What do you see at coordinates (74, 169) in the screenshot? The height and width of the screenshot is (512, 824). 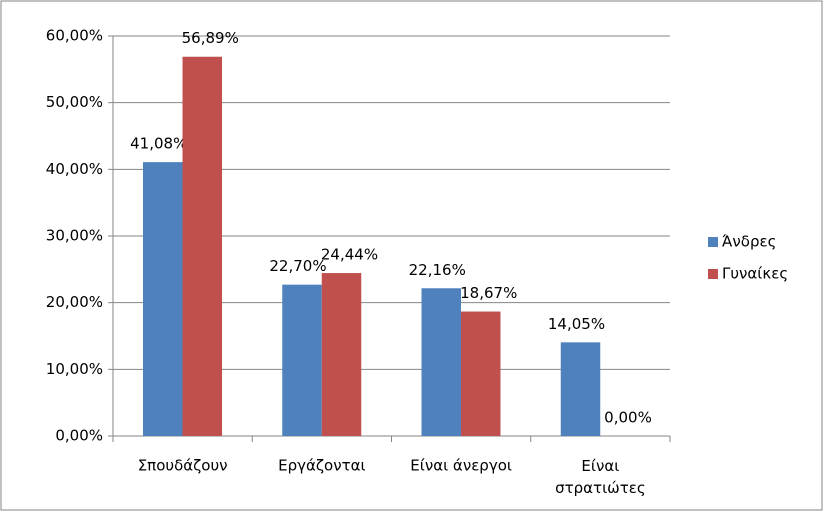 I see `y-tick-label: 40,00%` at bounding box center [74, 169].